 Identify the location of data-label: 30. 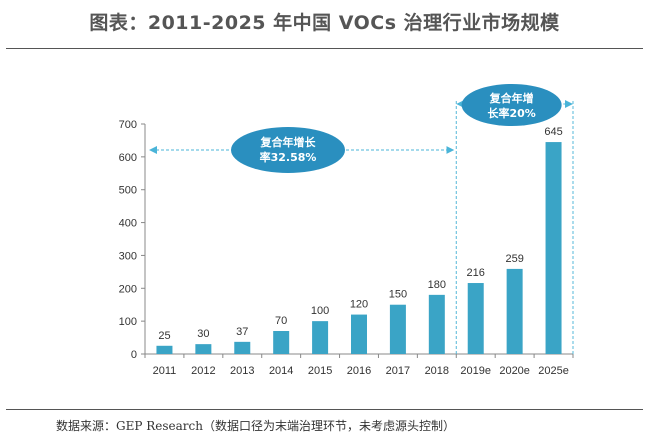
(203, 334).